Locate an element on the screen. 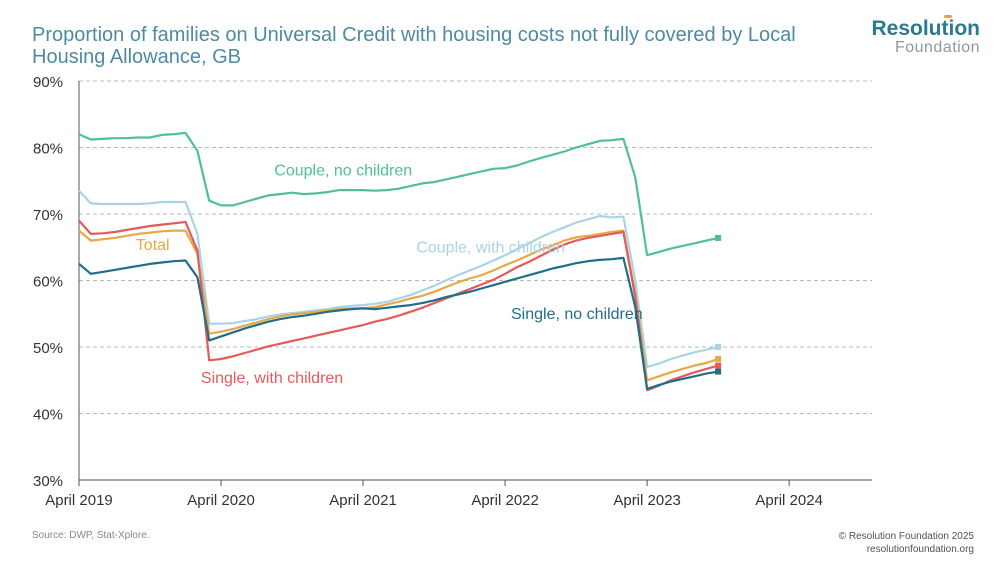 The width and height of the screenshot is (1000, 563). x-tick-label: April 2024 is located at coordinates (789, 500).